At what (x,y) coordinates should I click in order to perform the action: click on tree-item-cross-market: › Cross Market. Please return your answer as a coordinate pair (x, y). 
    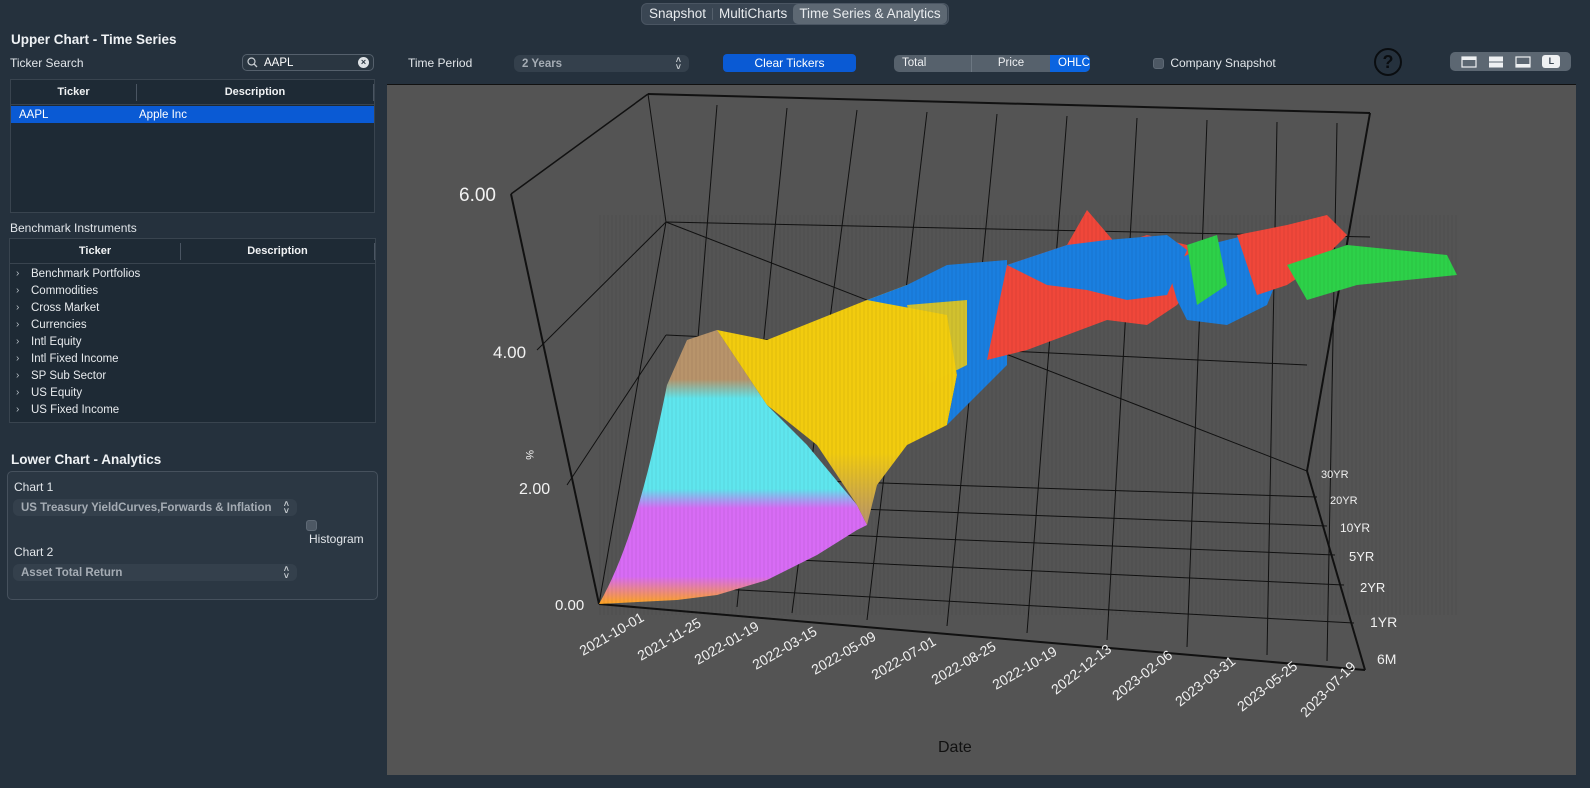
    Looking at the image, I should click on (192, 307).